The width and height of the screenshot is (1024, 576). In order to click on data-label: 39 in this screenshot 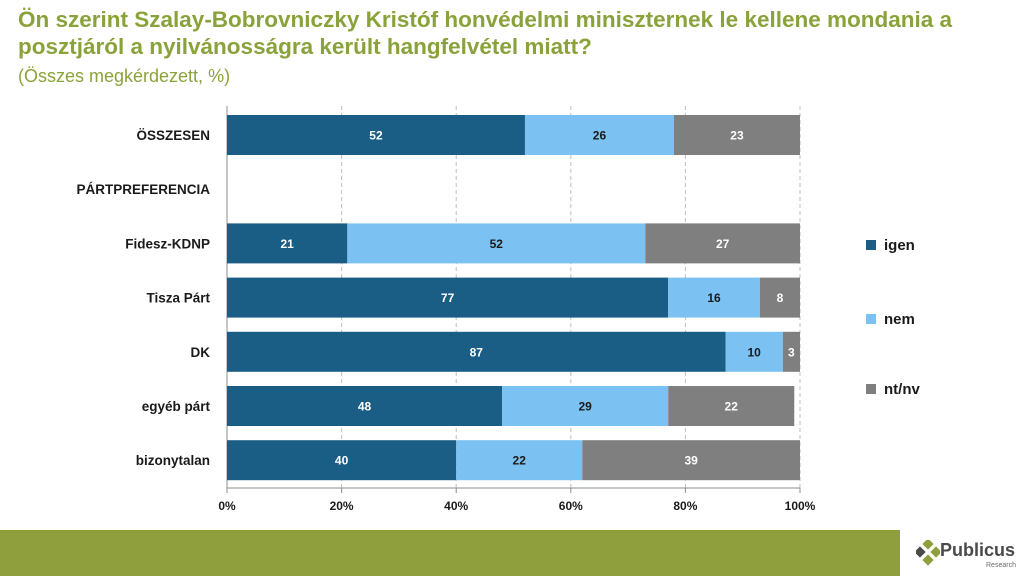, I will do `click(691, 461)`.